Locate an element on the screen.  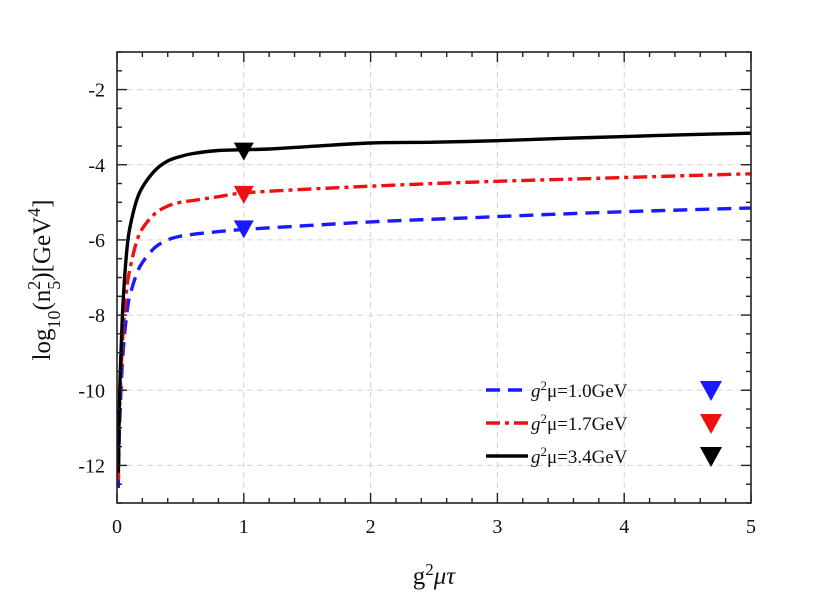
legend-entry-3: g2μ=3.4GeV is located at coordinates (604, 456).